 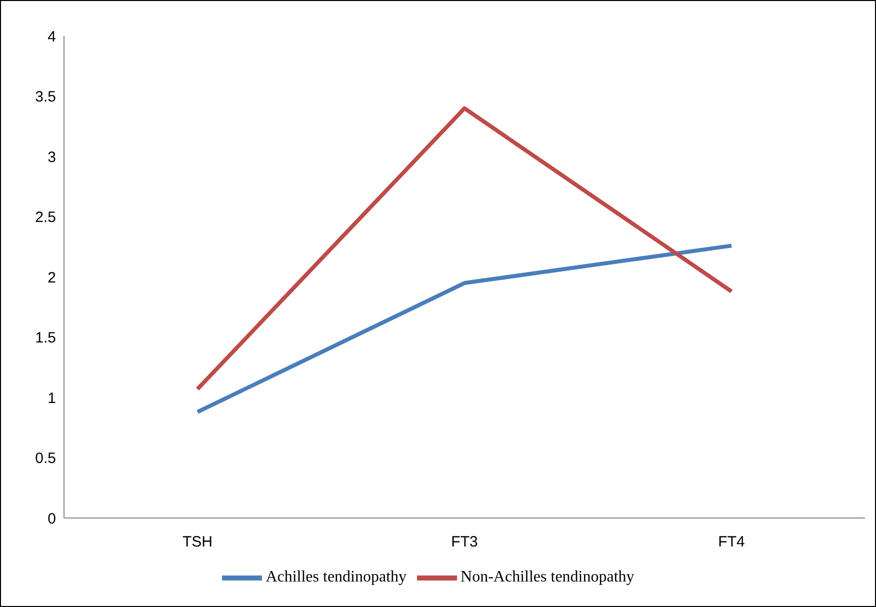 What do you see at coordinates (45, 97) in the screenshot?
I see `y-tick-label: 3.5` at bounding box center [45, 97].